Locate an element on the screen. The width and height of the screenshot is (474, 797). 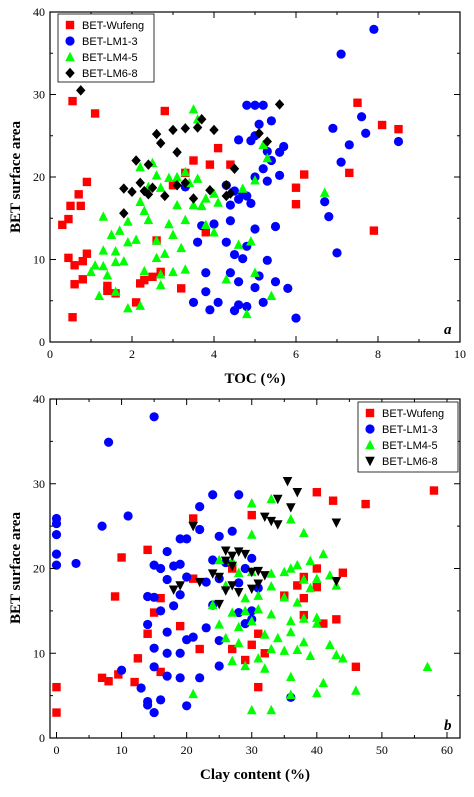
panel-label: a is located at coordinates (448, 330).